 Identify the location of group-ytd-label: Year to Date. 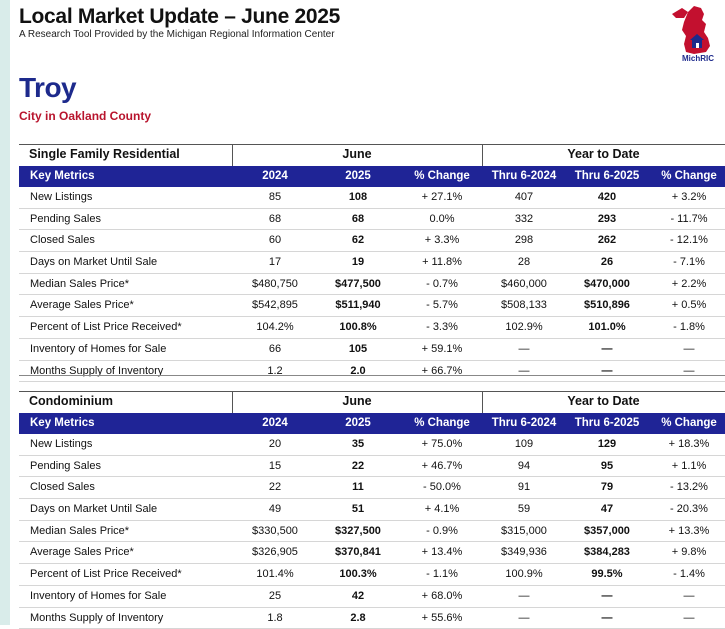
(603, 154).